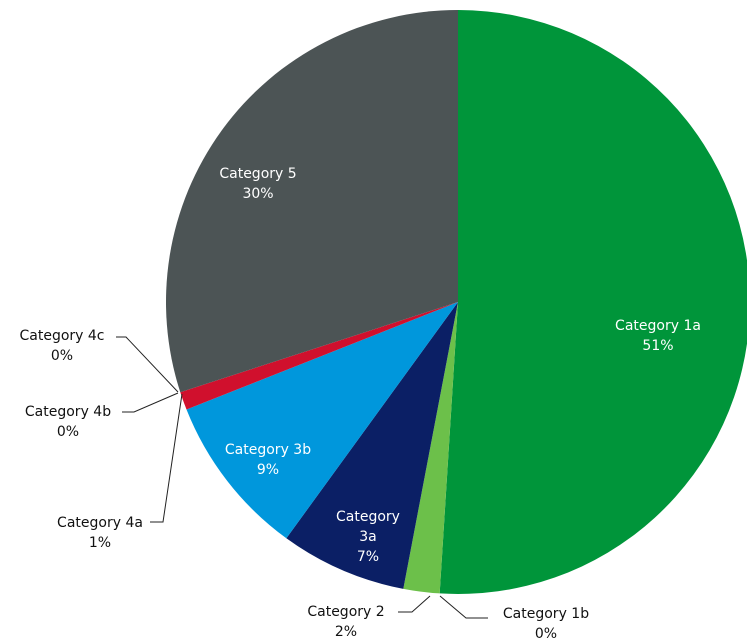  I want to click on slice-value: 30%, so click(258, 194).